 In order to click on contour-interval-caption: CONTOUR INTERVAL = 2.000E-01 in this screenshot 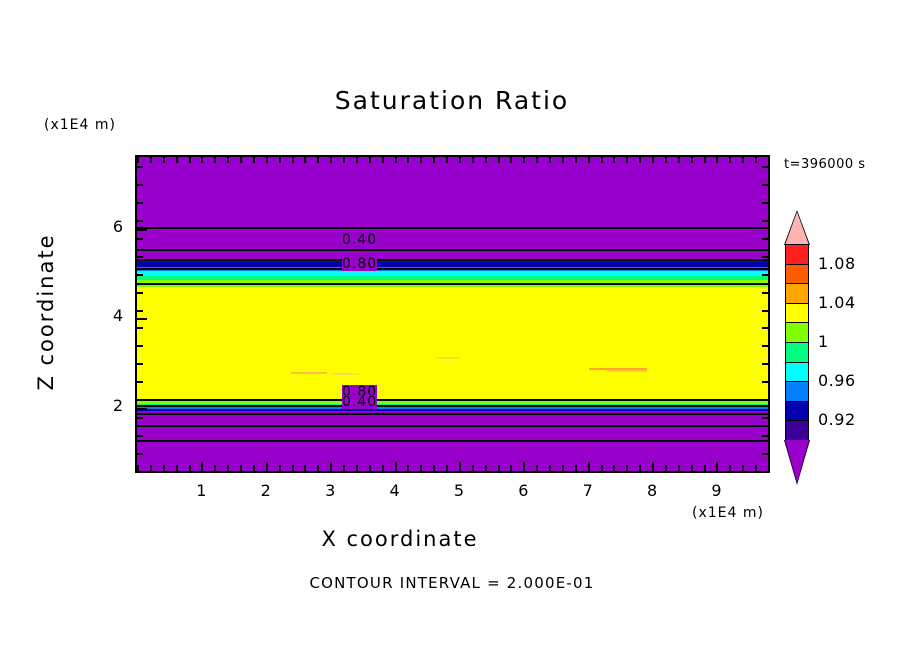, I will do `click(452, 583)`.